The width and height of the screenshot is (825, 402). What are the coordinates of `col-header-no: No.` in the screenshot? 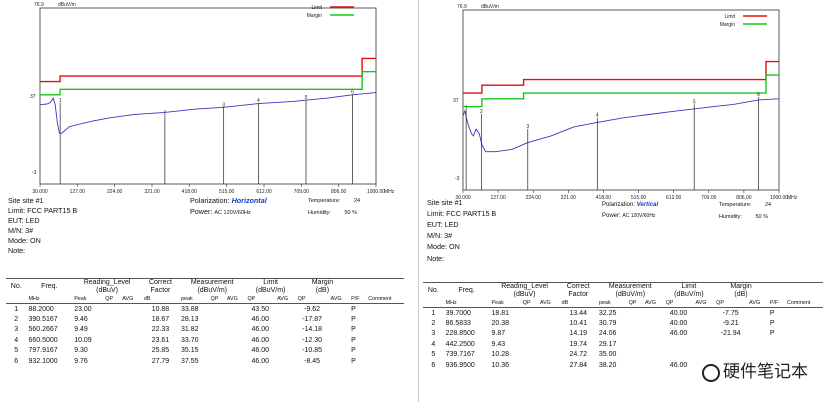 It's located at (433, 290).